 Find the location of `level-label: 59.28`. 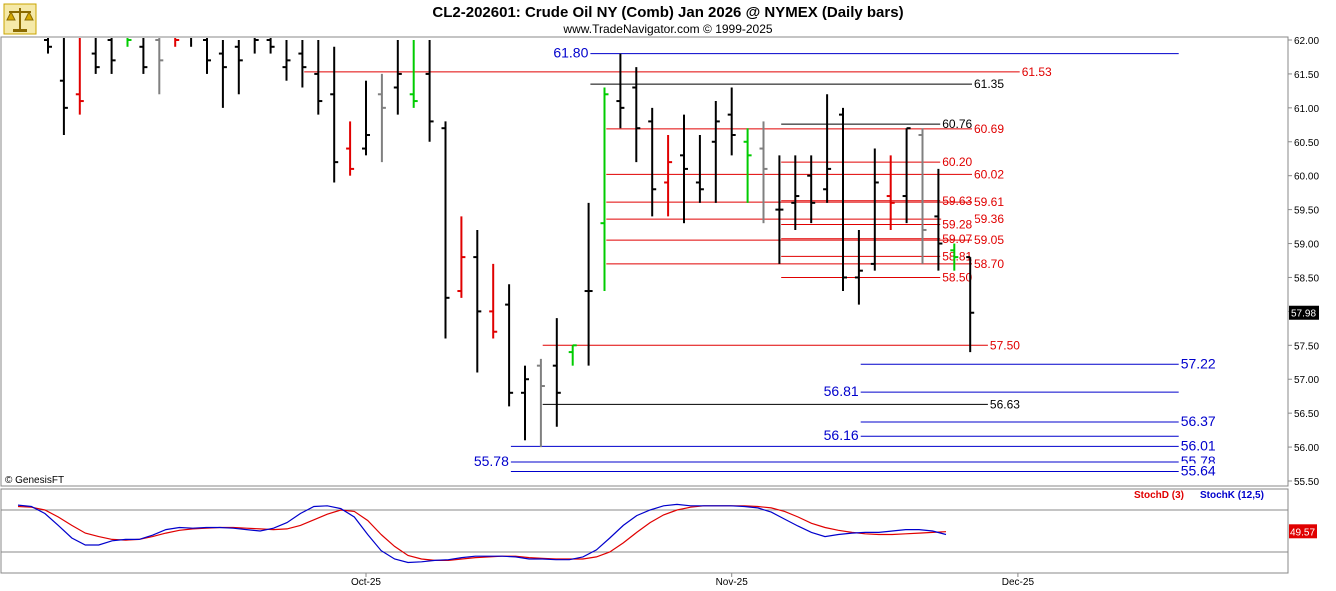

level-label: 59.28 is located at coordinates (957, 225).